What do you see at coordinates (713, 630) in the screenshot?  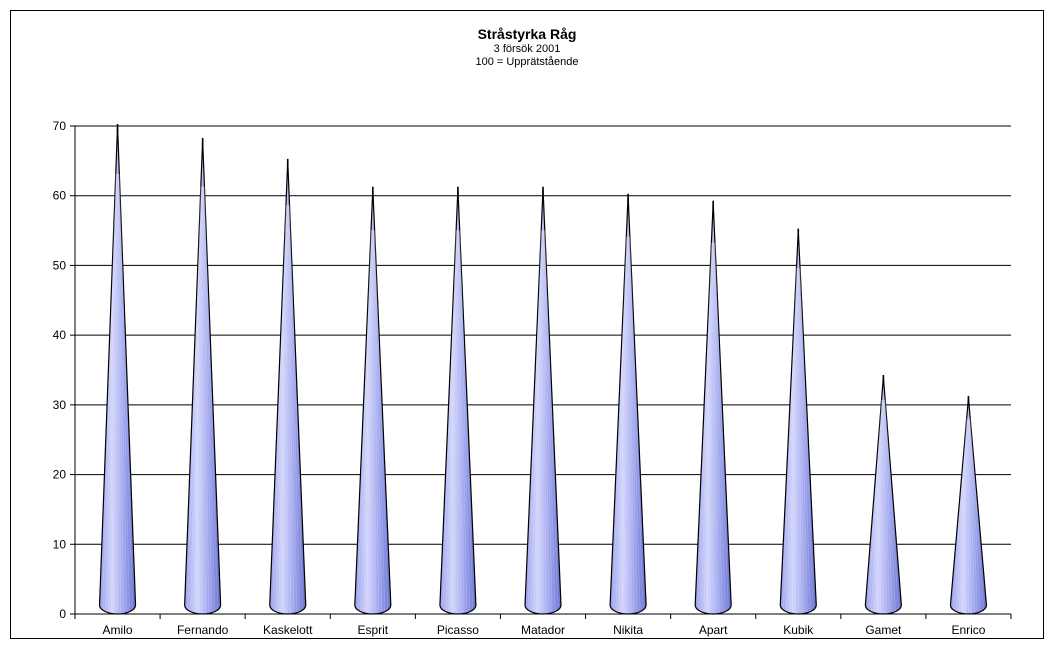 I see `x-tick-label: Apart` at bounding box center [713, 630].